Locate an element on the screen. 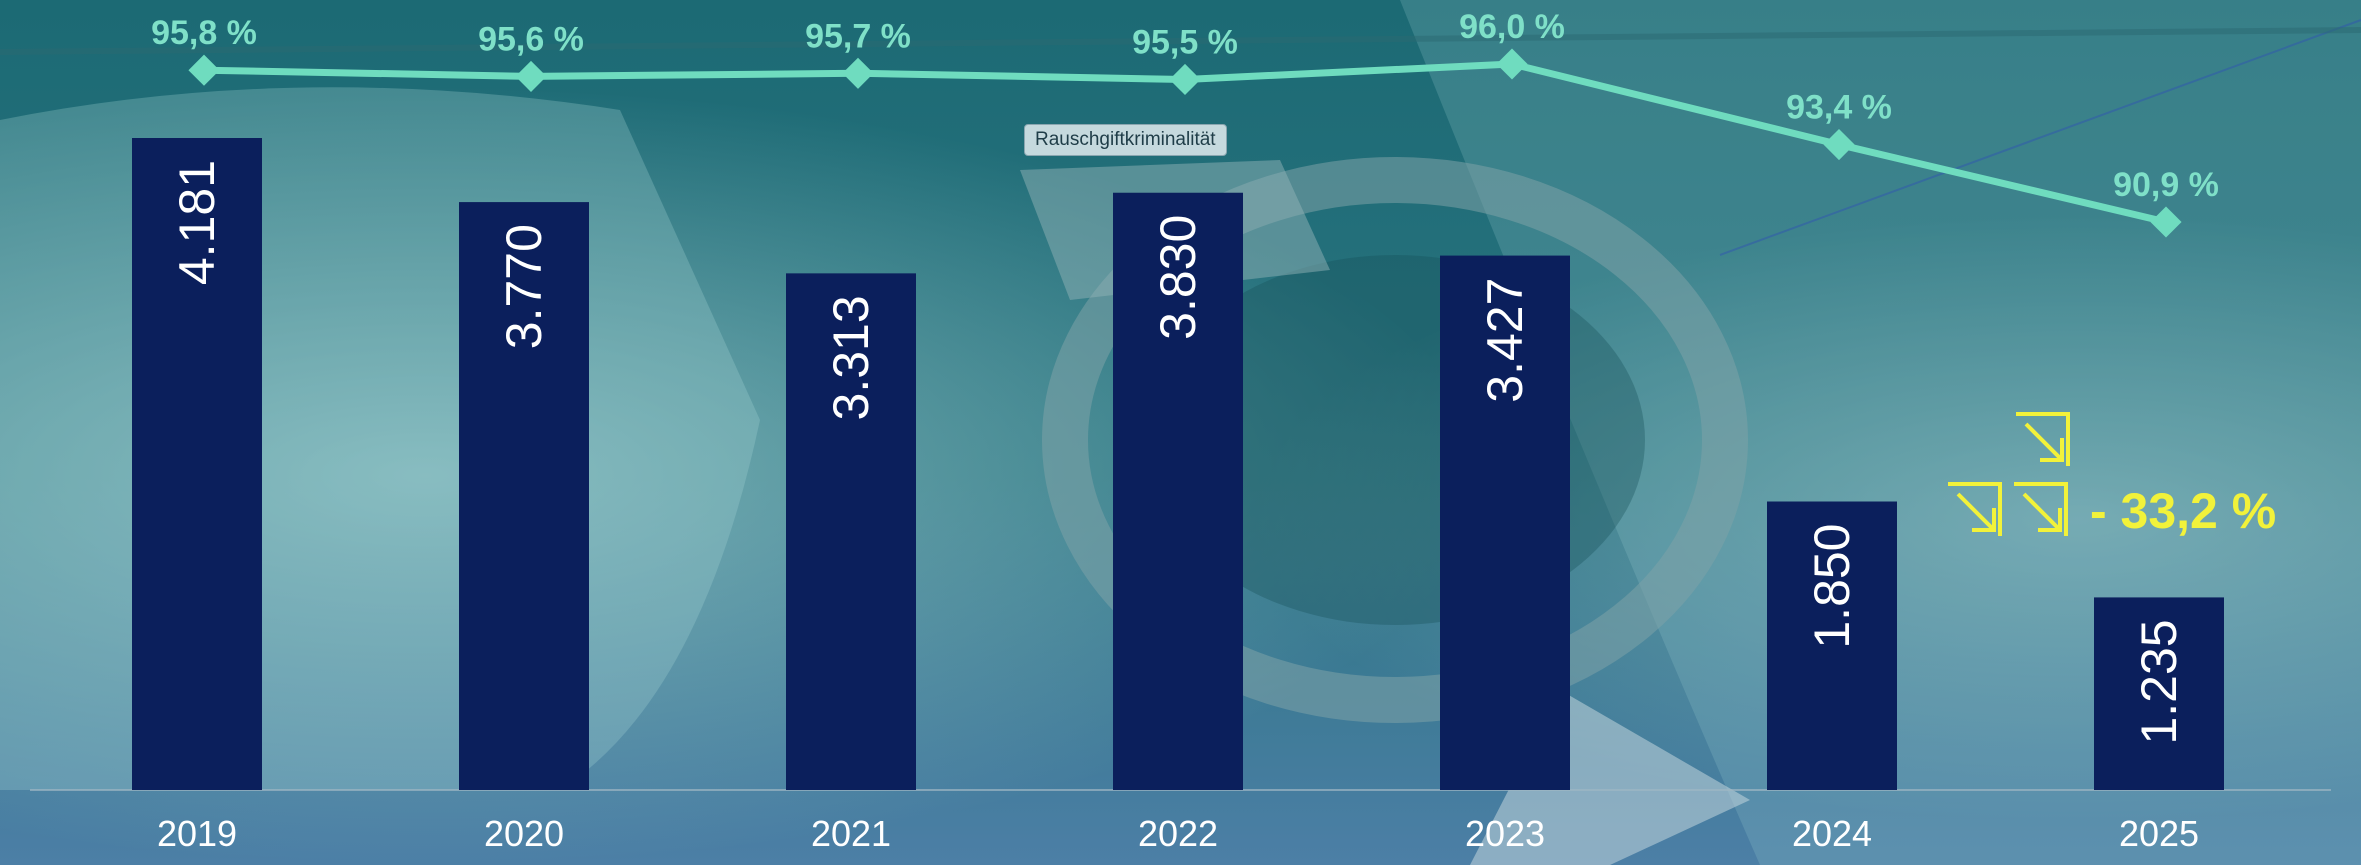 The image size is (2361, 865). percentage-label-2020: 95,6 % is located at coordinates (531, 39).